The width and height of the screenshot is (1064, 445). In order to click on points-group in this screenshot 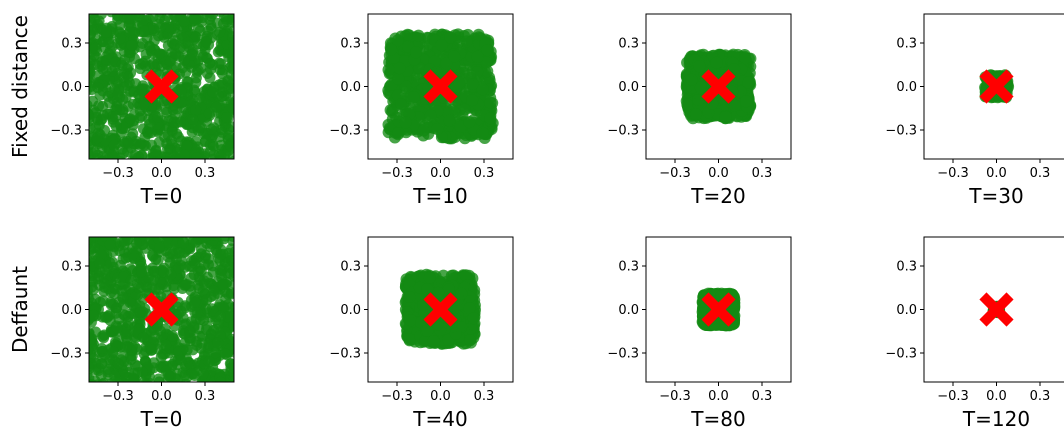, I will do `click(161, 86)`.